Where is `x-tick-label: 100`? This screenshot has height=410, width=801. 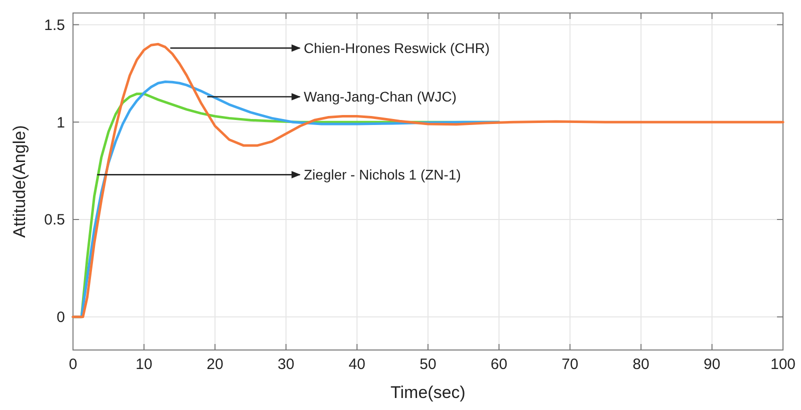
x-tick-label: 100 is located at coordinates (783, 364).